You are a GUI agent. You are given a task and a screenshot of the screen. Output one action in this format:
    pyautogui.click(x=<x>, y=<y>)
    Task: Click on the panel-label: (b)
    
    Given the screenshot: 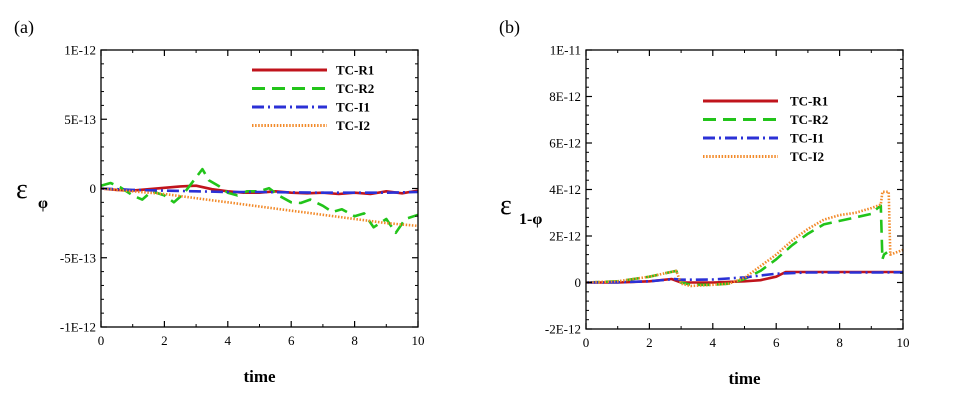 What is the action you would take?
    pyautogui.click(x=509, y=27)
    